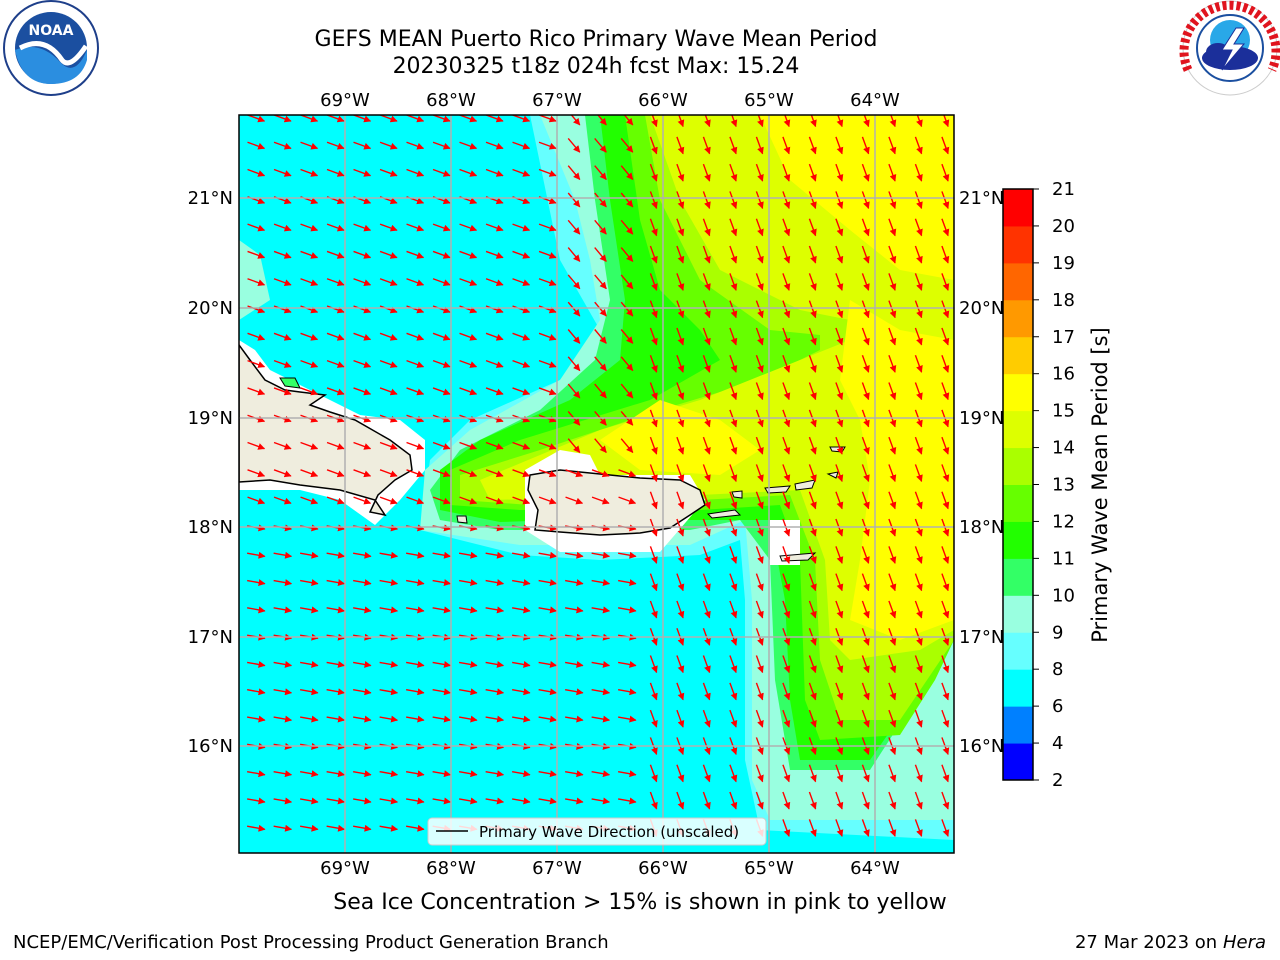  I want to click on colorbar-tick-label: 17, so click(1063, 337).